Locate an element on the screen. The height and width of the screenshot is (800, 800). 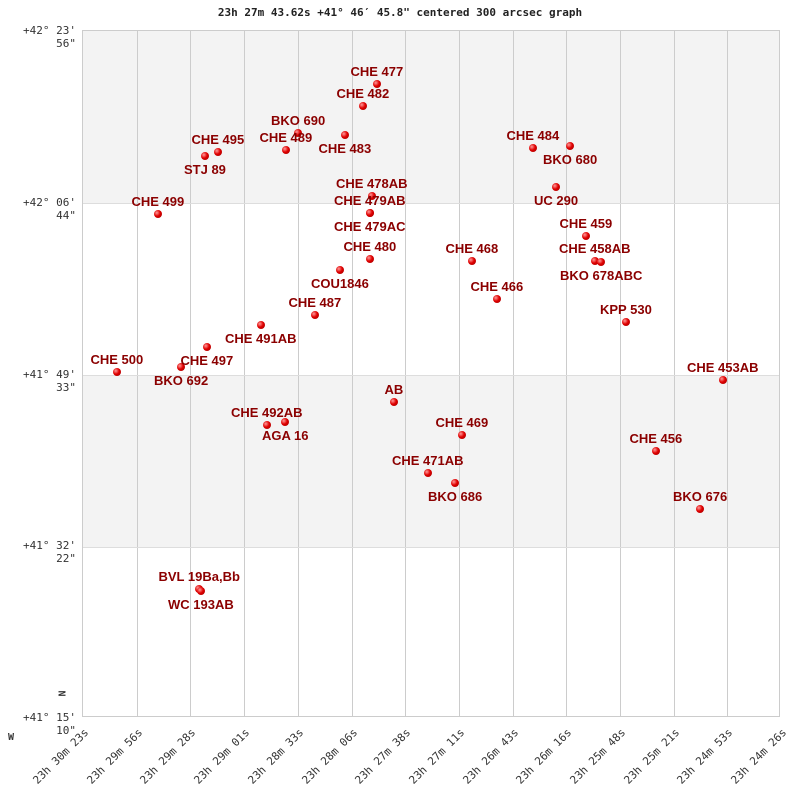
star-label: BVL 19Ba,Bb is located at coordinates (199, 576).